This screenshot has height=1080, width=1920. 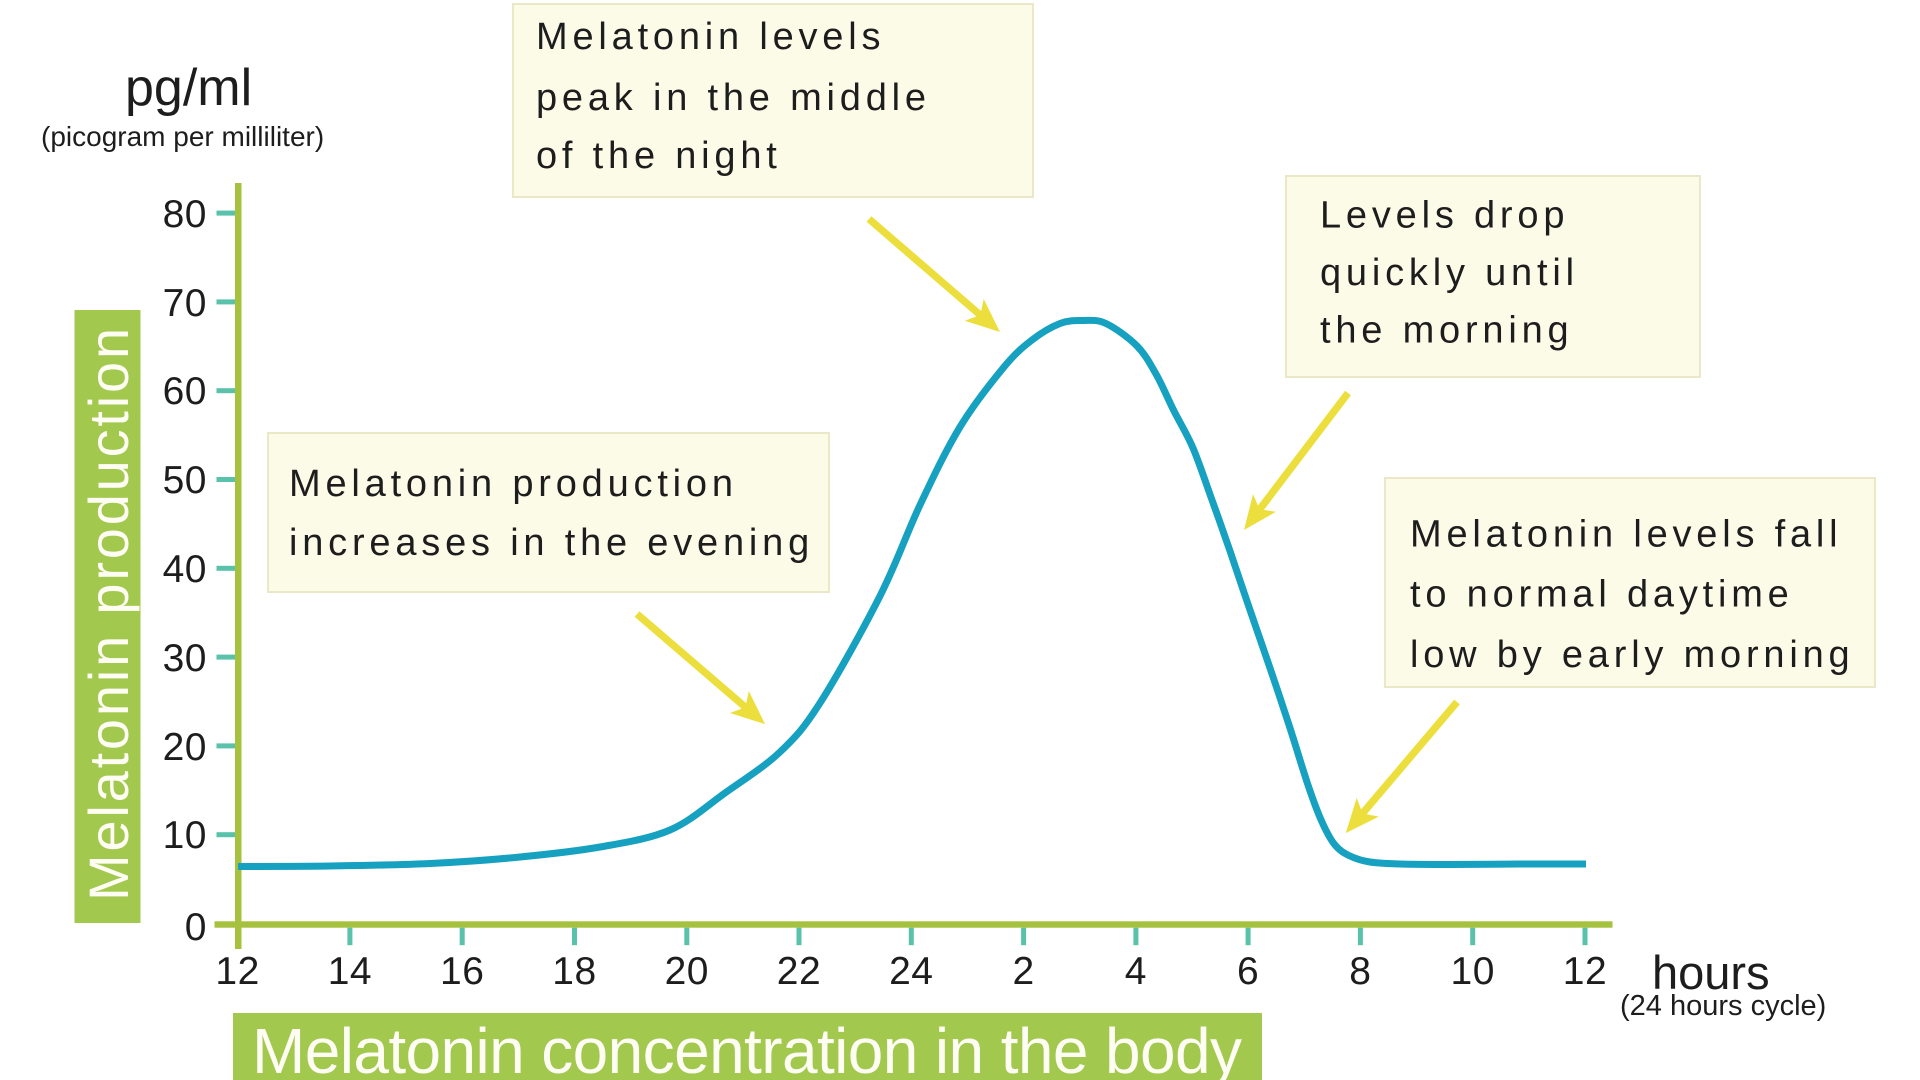 I want to click on svg-text: Melatonin levels fall, so click(x=1626, y=535).